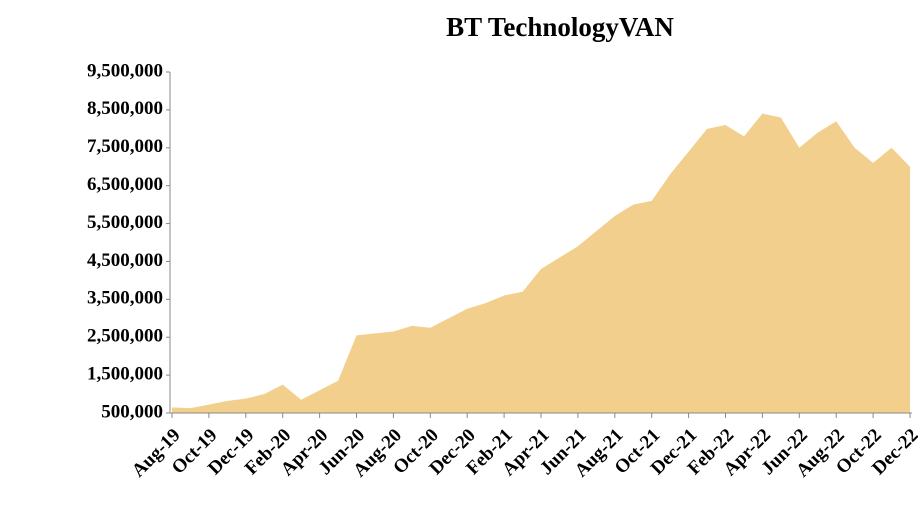 This screenshot has width=918, height=510. Describe the element at coordinates (125, 373) in the screenshot. I see `y-tick-label: 1,500,000` at that location.